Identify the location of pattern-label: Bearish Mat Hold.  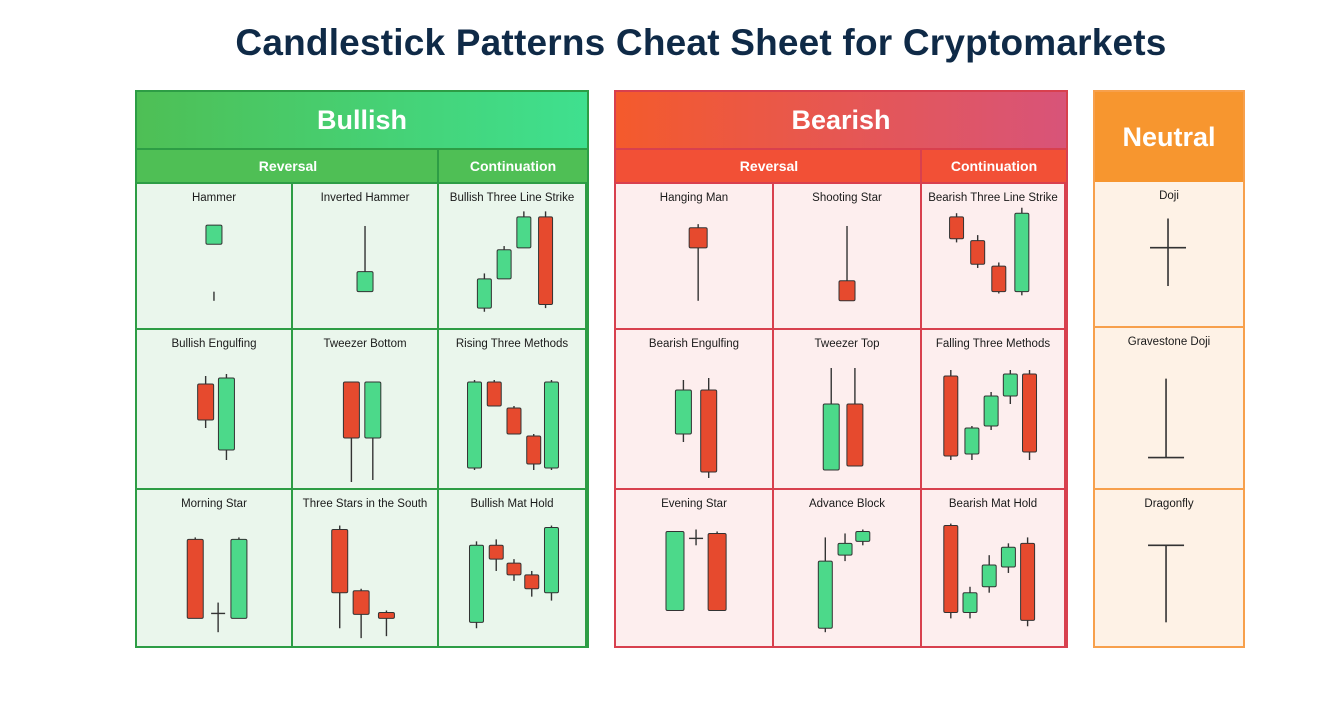
(993, 504).